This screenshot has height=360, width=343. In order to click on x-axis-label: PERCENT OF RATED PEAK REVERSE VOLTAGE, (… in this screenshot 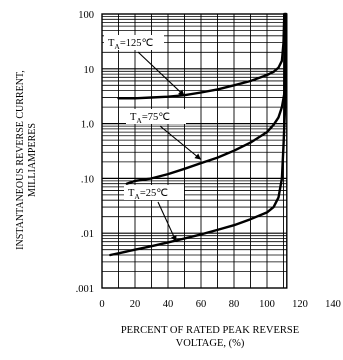, I will do `click(201, 337)`.